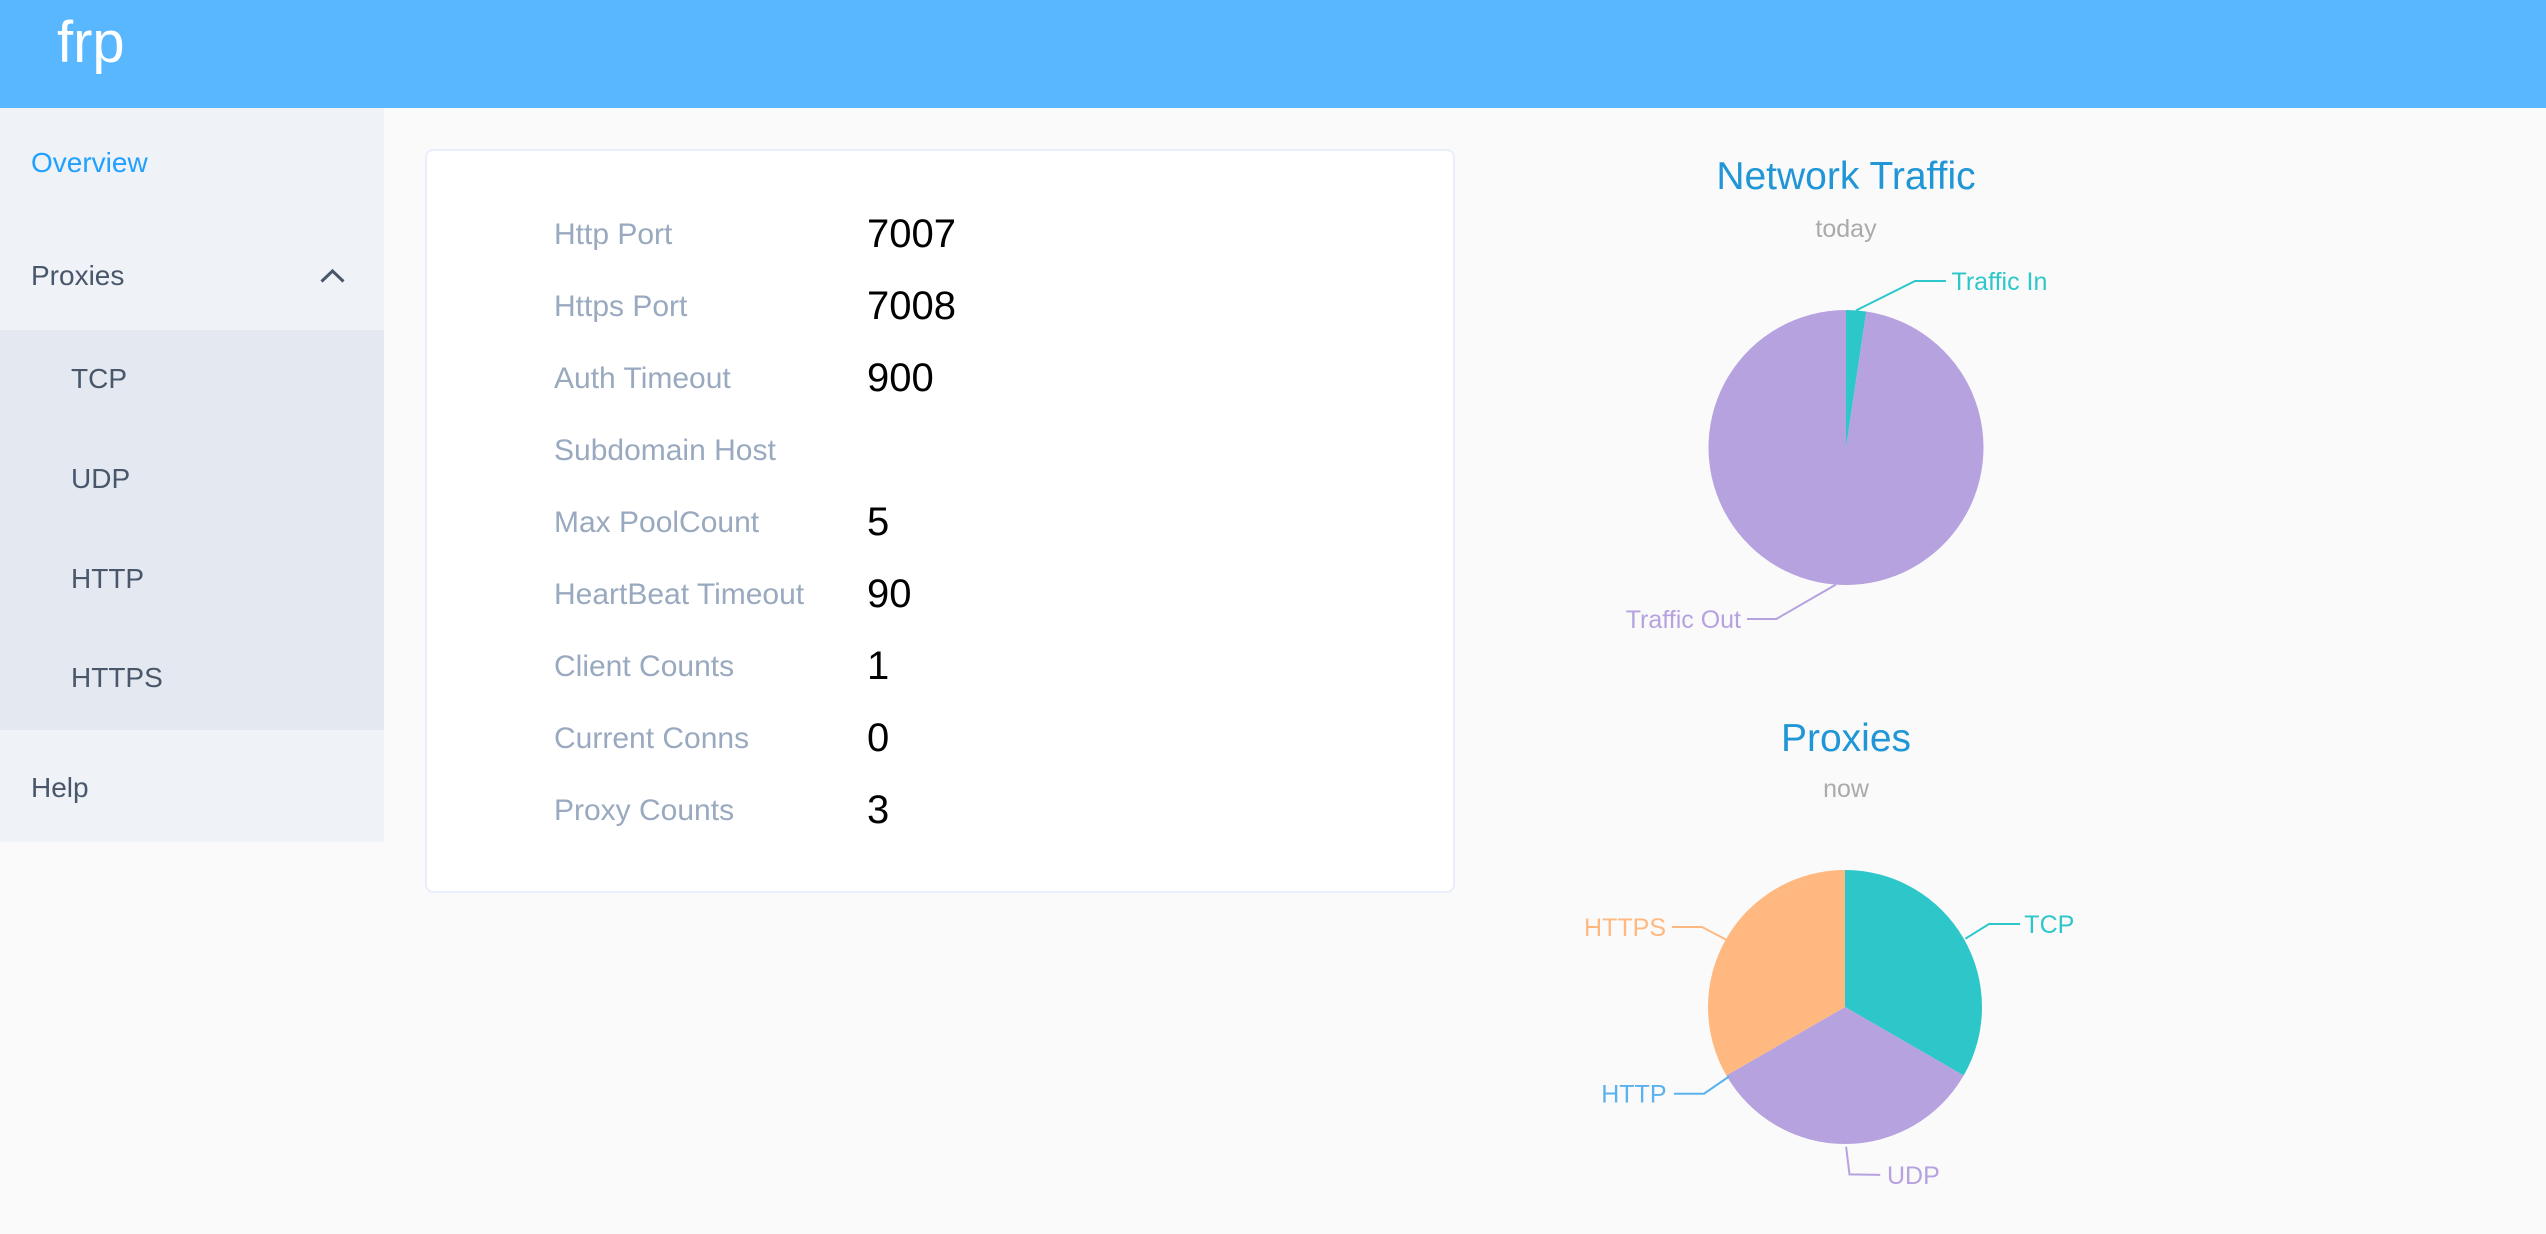 The image size is (2546, 1234). Describe the element at coordinates (1846, 229) in the screenshot. I see `svg-text: today` at that location.